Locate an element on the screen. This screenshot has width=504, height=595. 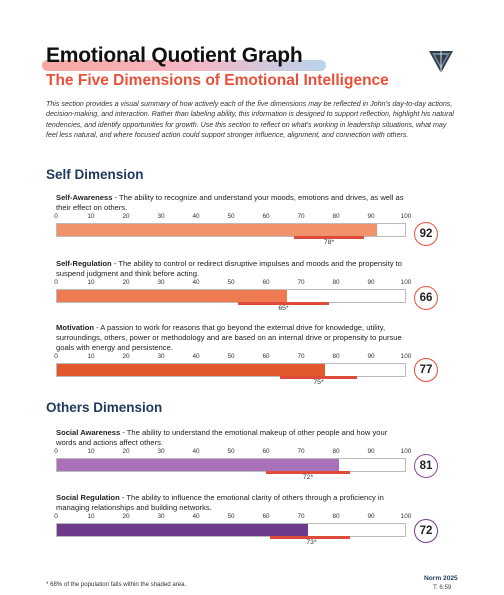
section-heading-others: Others Dimension is located at coordinates (104, 407).